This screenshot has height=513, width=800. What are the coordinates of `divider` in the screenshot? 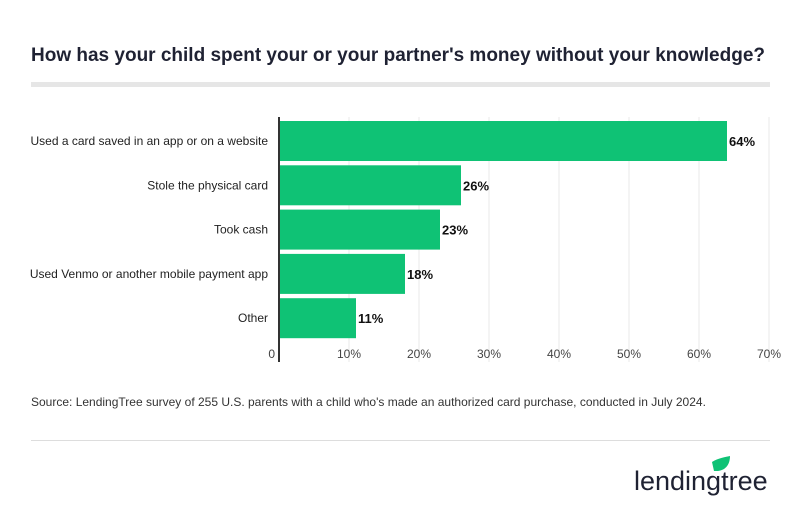 It's located at (400, 440).